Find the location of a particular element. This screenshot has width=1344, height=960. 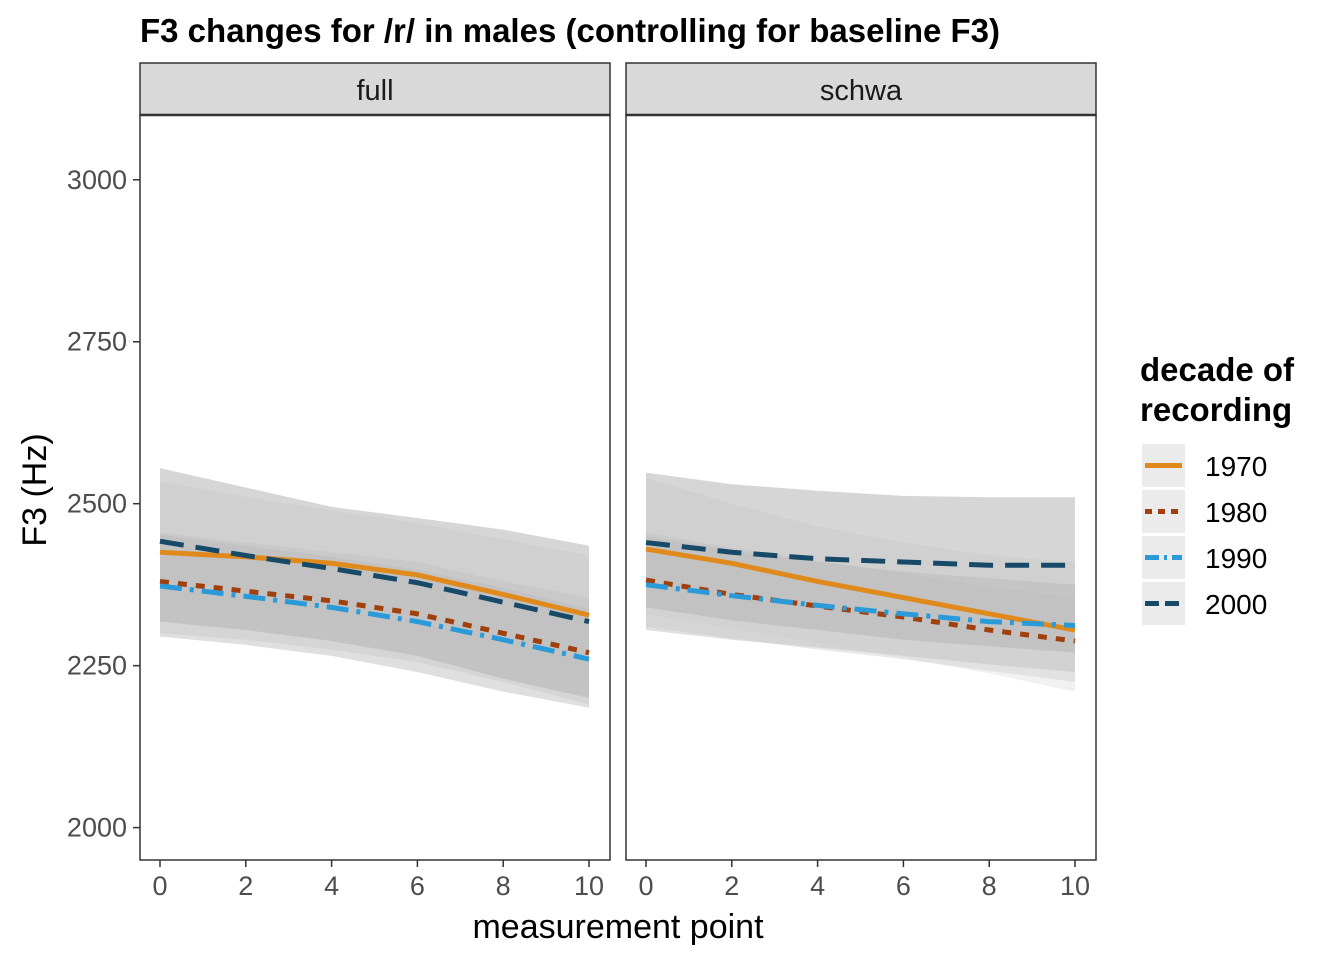

x-tick-label-schwa-8: 8 is located at coordinates (989, 886).